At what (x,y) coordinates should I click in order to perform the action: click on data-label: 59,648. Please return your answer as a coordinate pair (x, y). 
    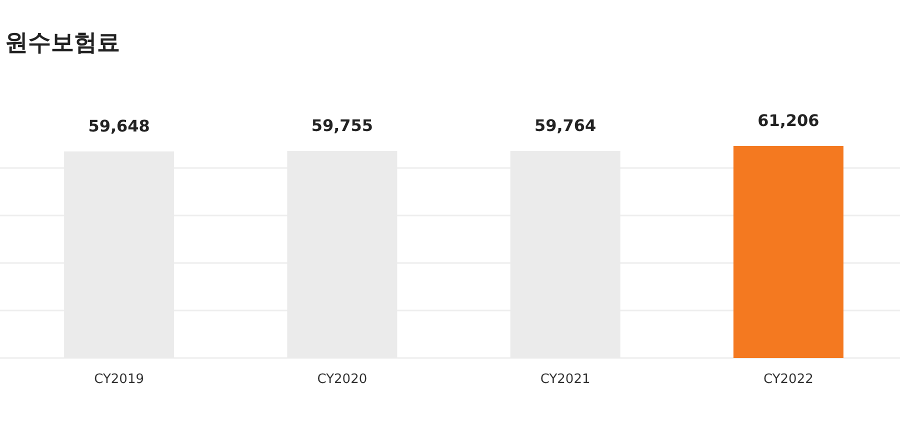
    Looking at the image, I should click on (119, 126).